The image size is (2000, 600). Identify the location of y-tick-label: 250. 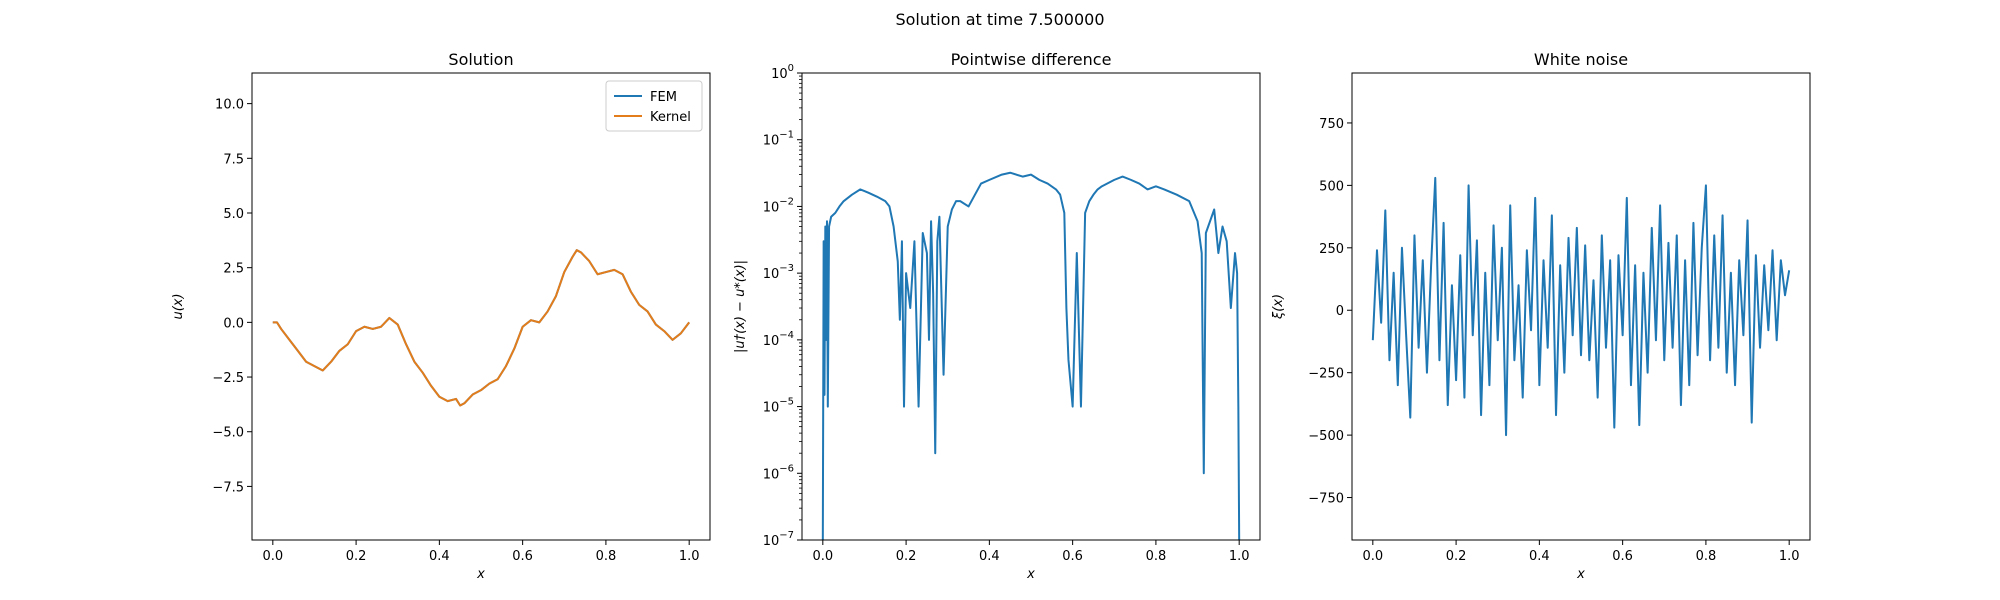
(1331, 249).